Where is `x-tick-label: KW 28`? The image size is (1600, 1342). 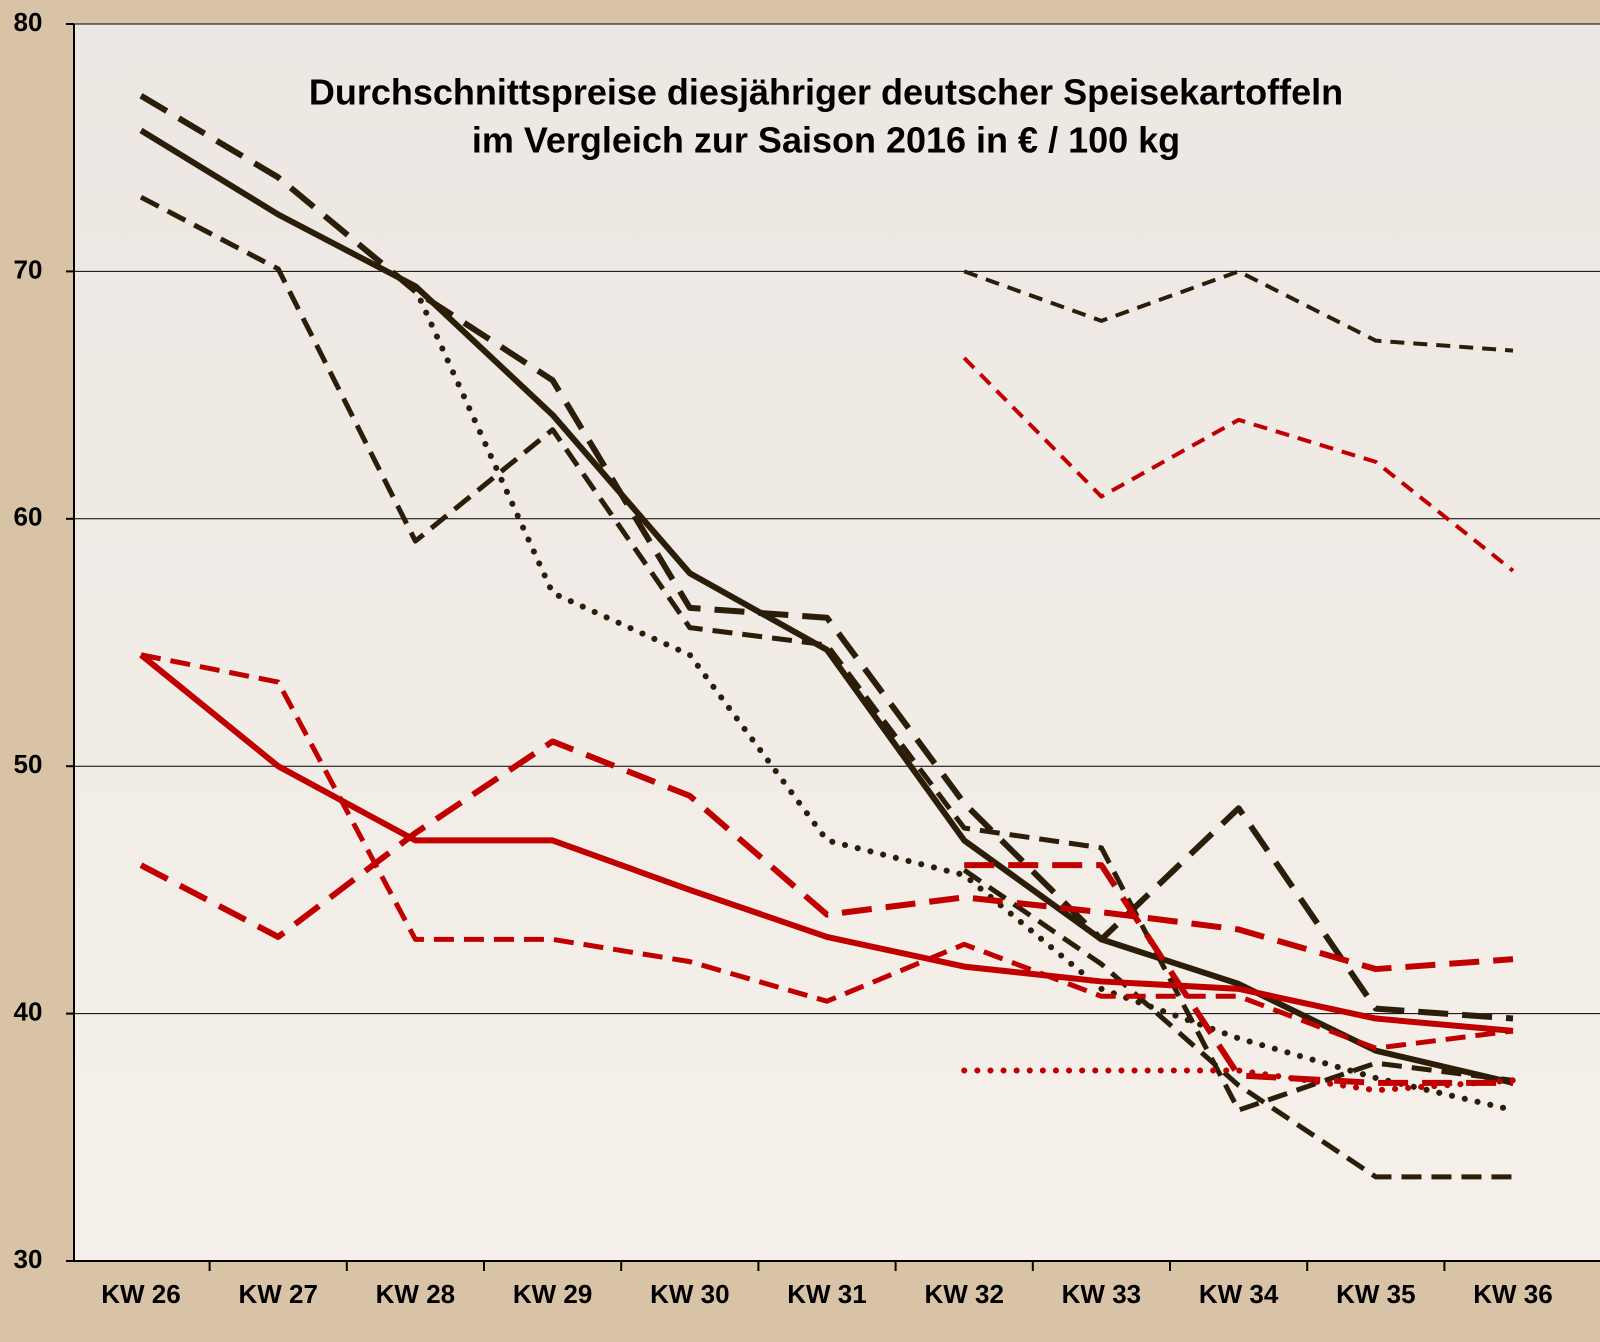
x-tick-label: KW 28 is located at coordinates (415, 1294).